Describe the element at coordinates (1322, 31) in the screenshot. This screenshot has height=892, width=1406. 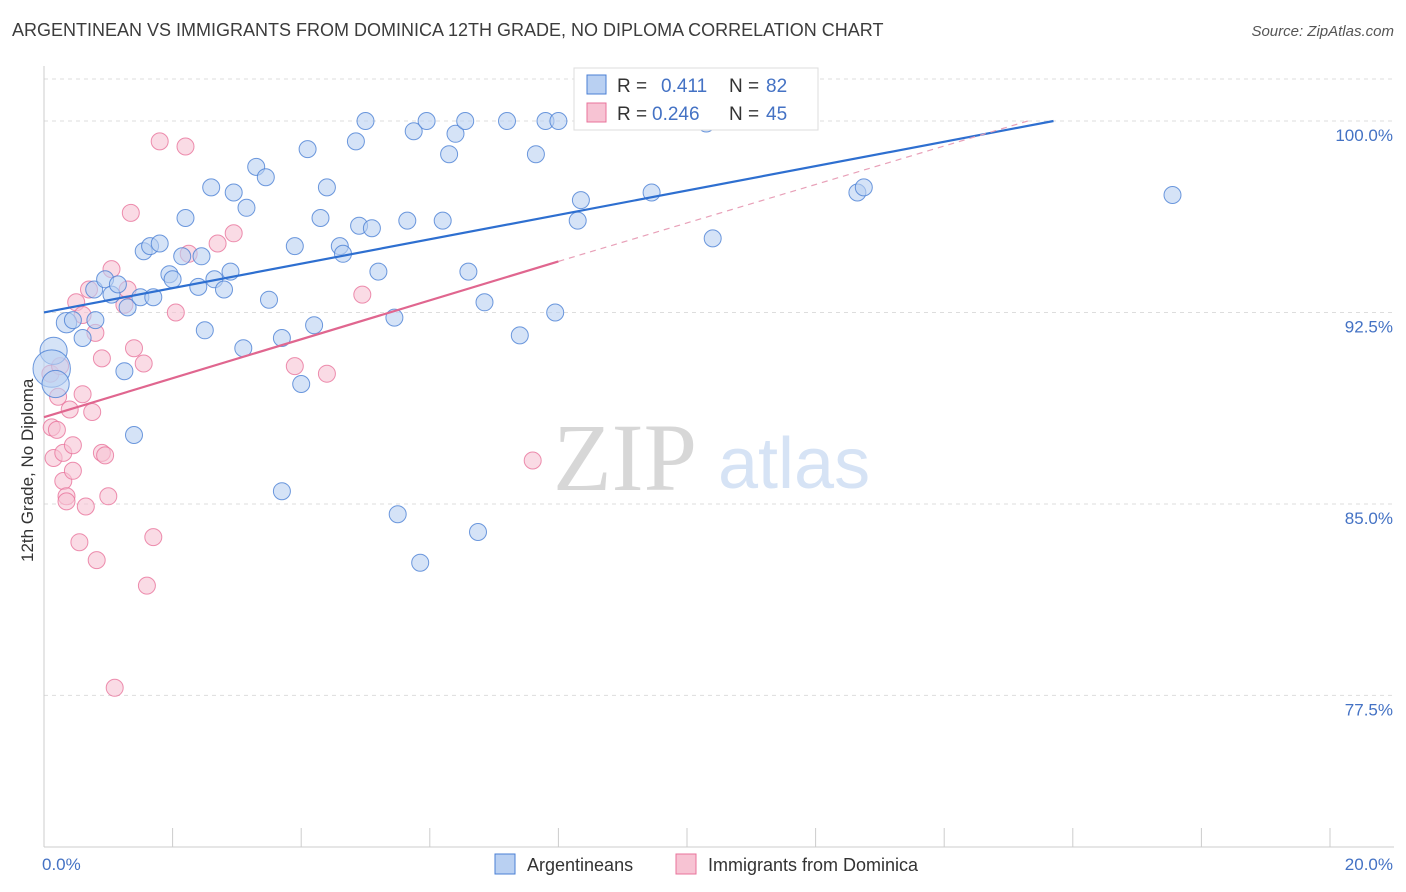
I see `chart-source: Source: ZipAtlas.com` at that location.